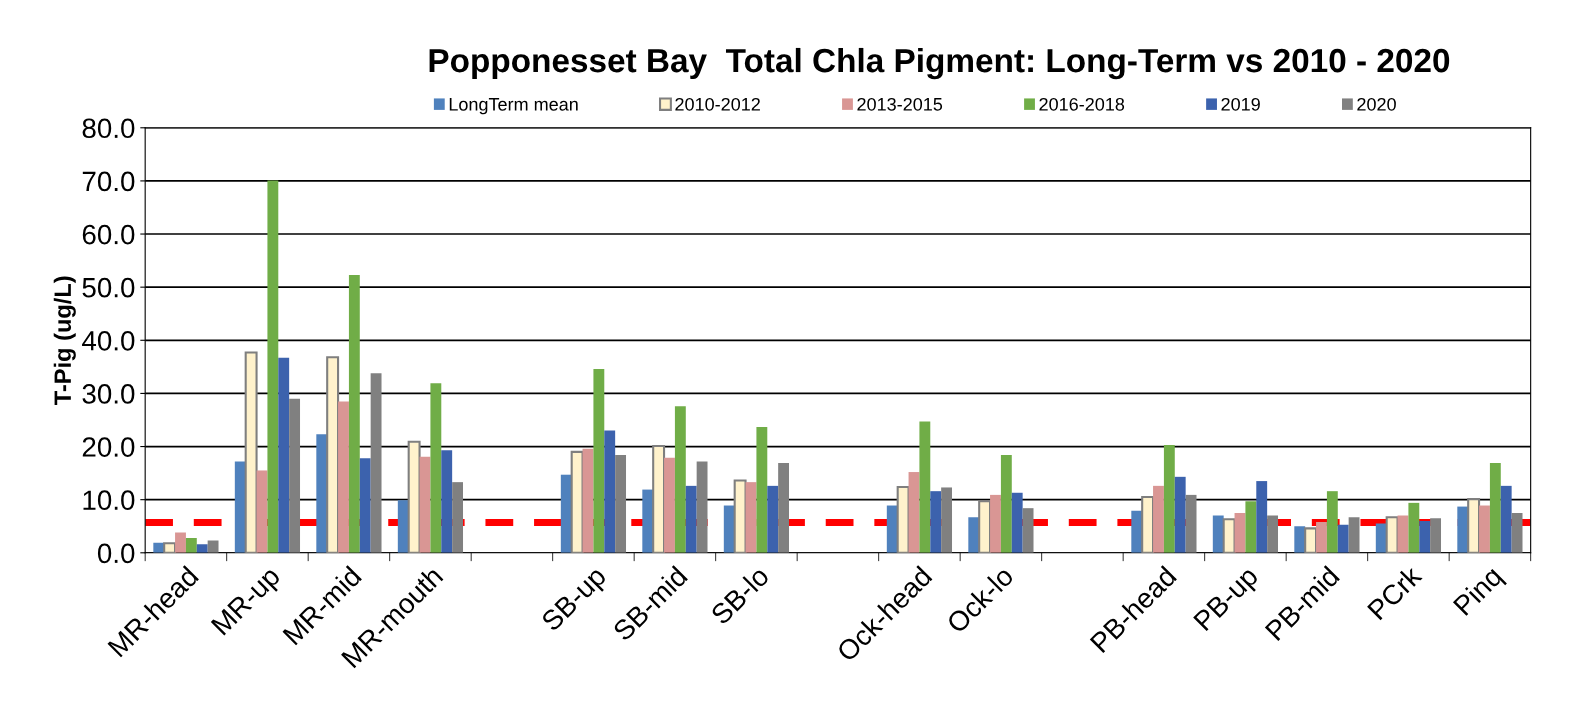 Image resolution: width=1578 pixels, height=706 pixels. I want to click on y-tick-label: 60.0, so click(108, 234).